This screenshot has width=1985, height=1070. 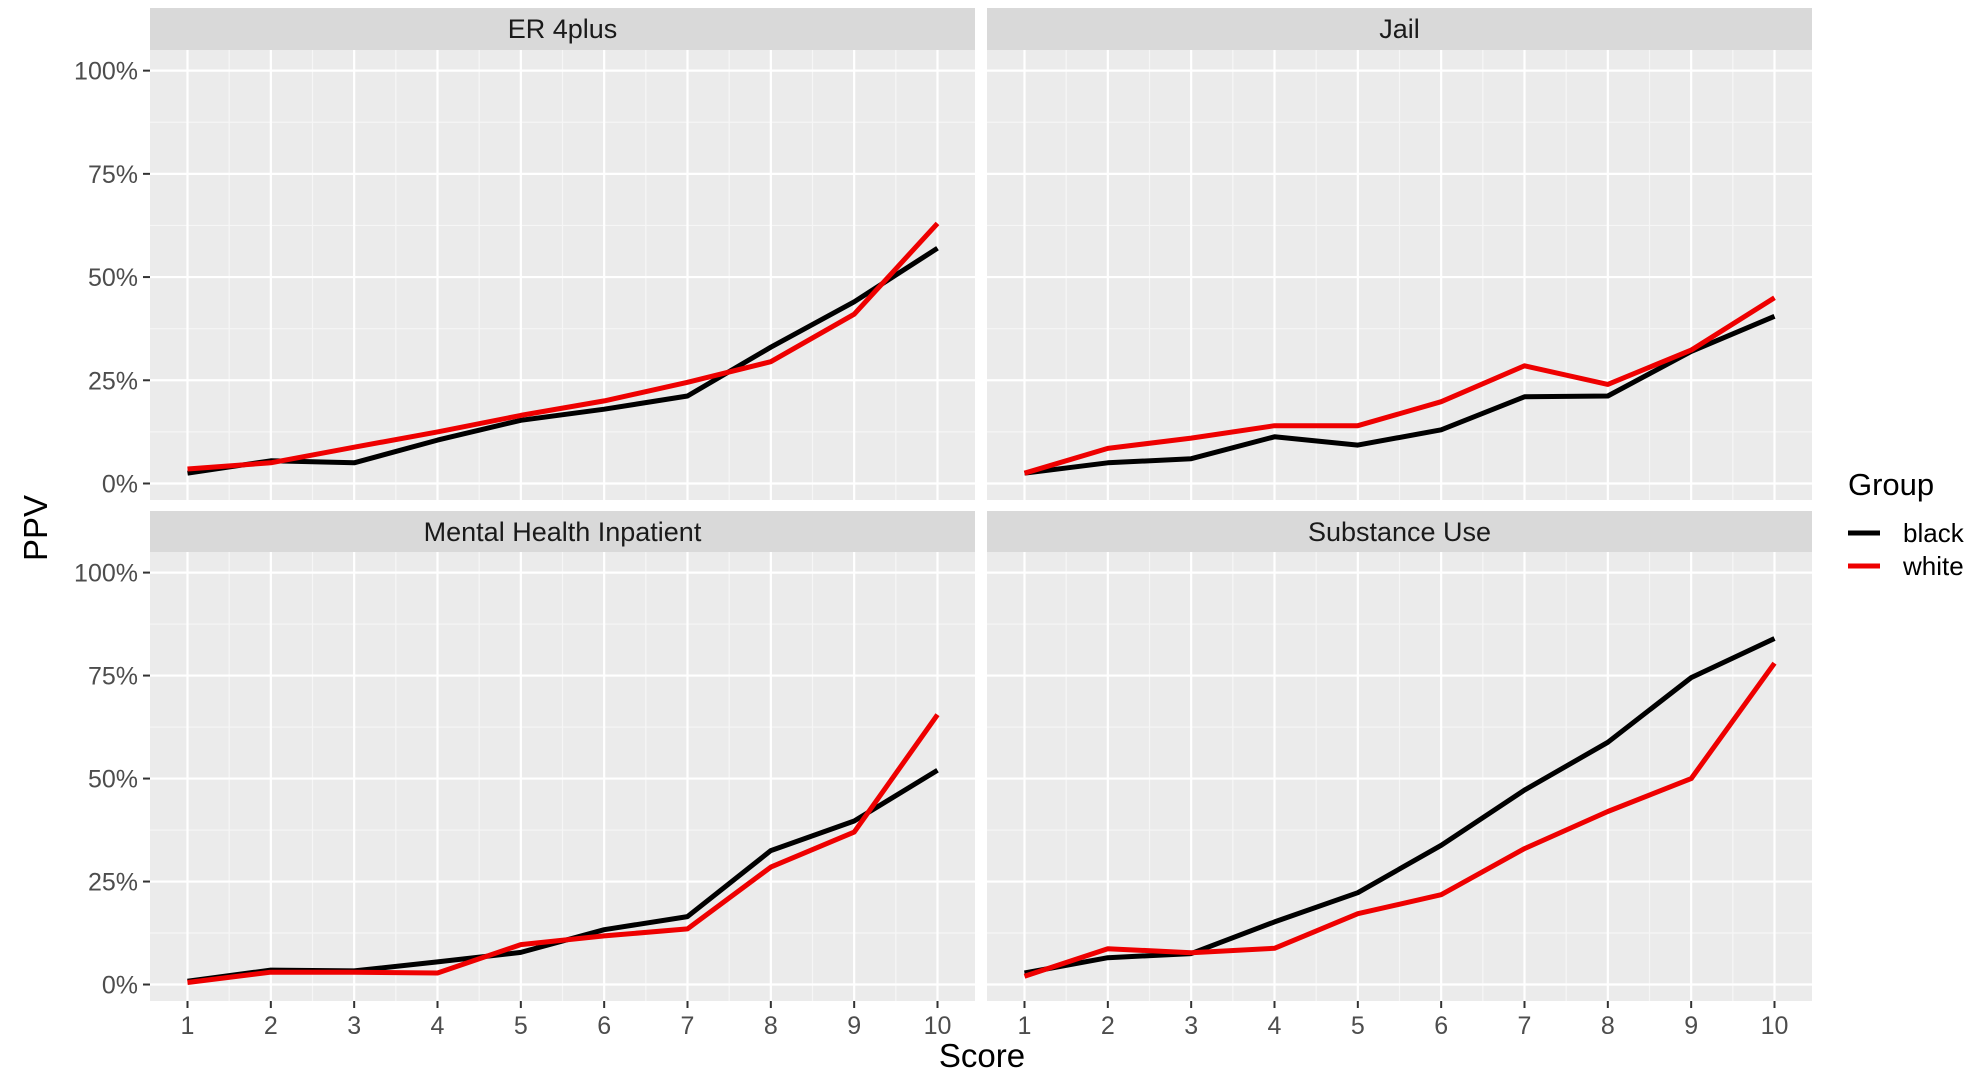 I want to click on x-axis-title: Score, so click(x=982, y=1053).